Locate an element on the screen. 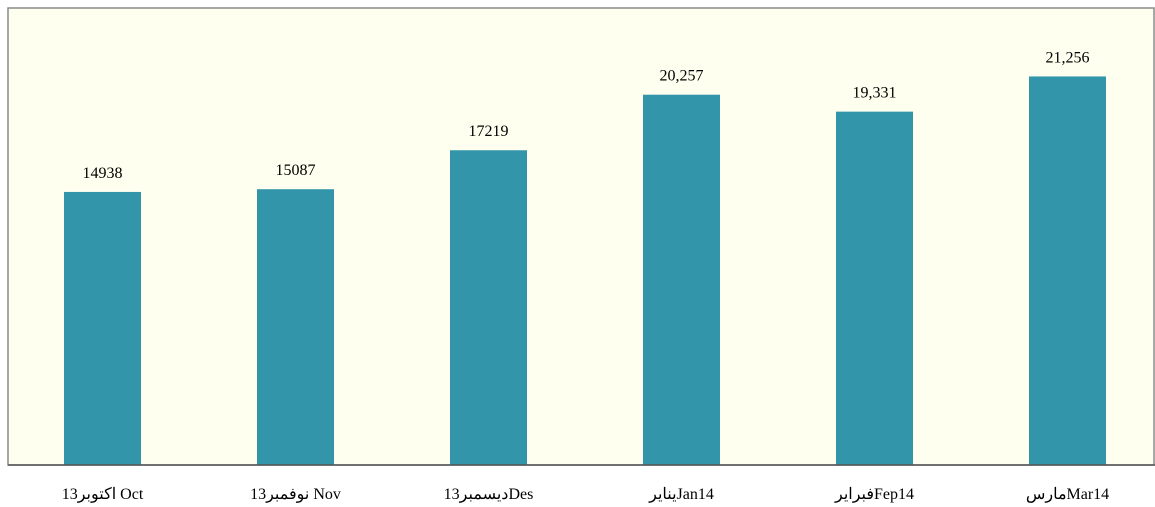  data-label: 21,256 is located at coordinates (1068, 57).